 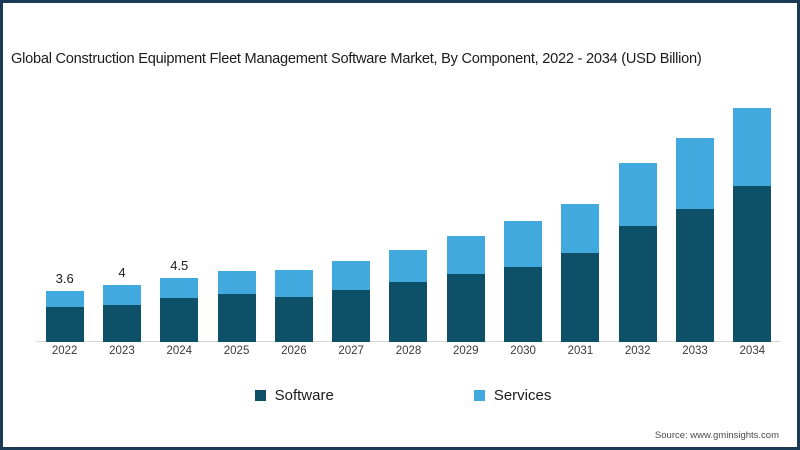 I want to click on x-tick-2026: 2026, so click(x=294, y=351).